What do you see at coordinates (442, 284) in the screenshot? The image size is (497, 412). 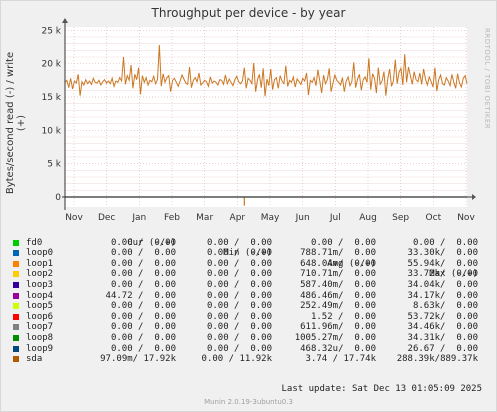 I see `legend-max-value: 34.04k/ 0.00` at bounding box center [442, 284].